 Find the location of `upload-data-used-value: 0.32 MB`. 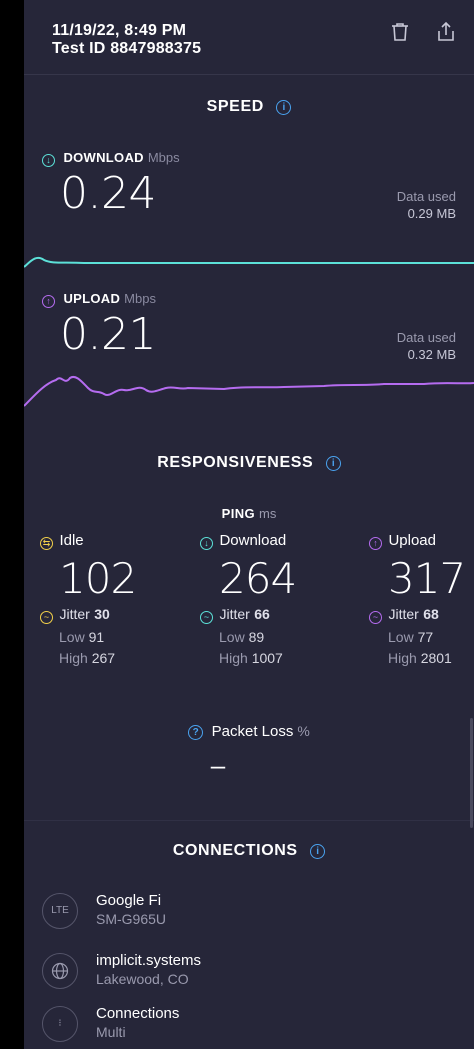

upload-data-used-value: 0.32 MB is located at coordinates (431, 354).